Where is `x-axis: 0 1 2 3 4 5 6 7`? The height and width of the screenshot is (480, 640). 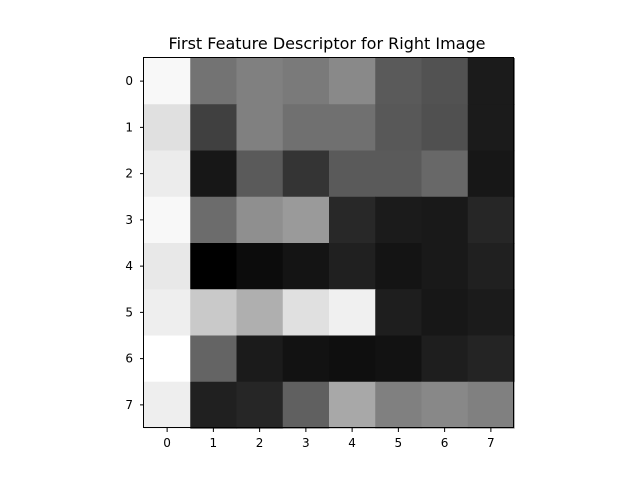
x-axis: 0 1 2 3 4 5 6 7 is located at coordinates (329, 439).